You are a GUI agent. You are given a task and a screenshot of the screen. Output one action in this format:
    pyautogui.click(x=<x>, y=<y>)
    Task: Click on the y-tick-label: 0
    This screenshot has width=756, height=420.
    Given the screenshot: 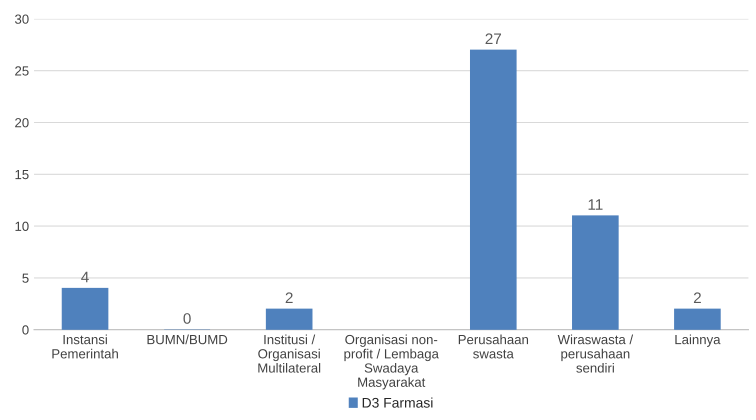 What is the action you would take?
    pyautogui.click(x=25, y=330)
    